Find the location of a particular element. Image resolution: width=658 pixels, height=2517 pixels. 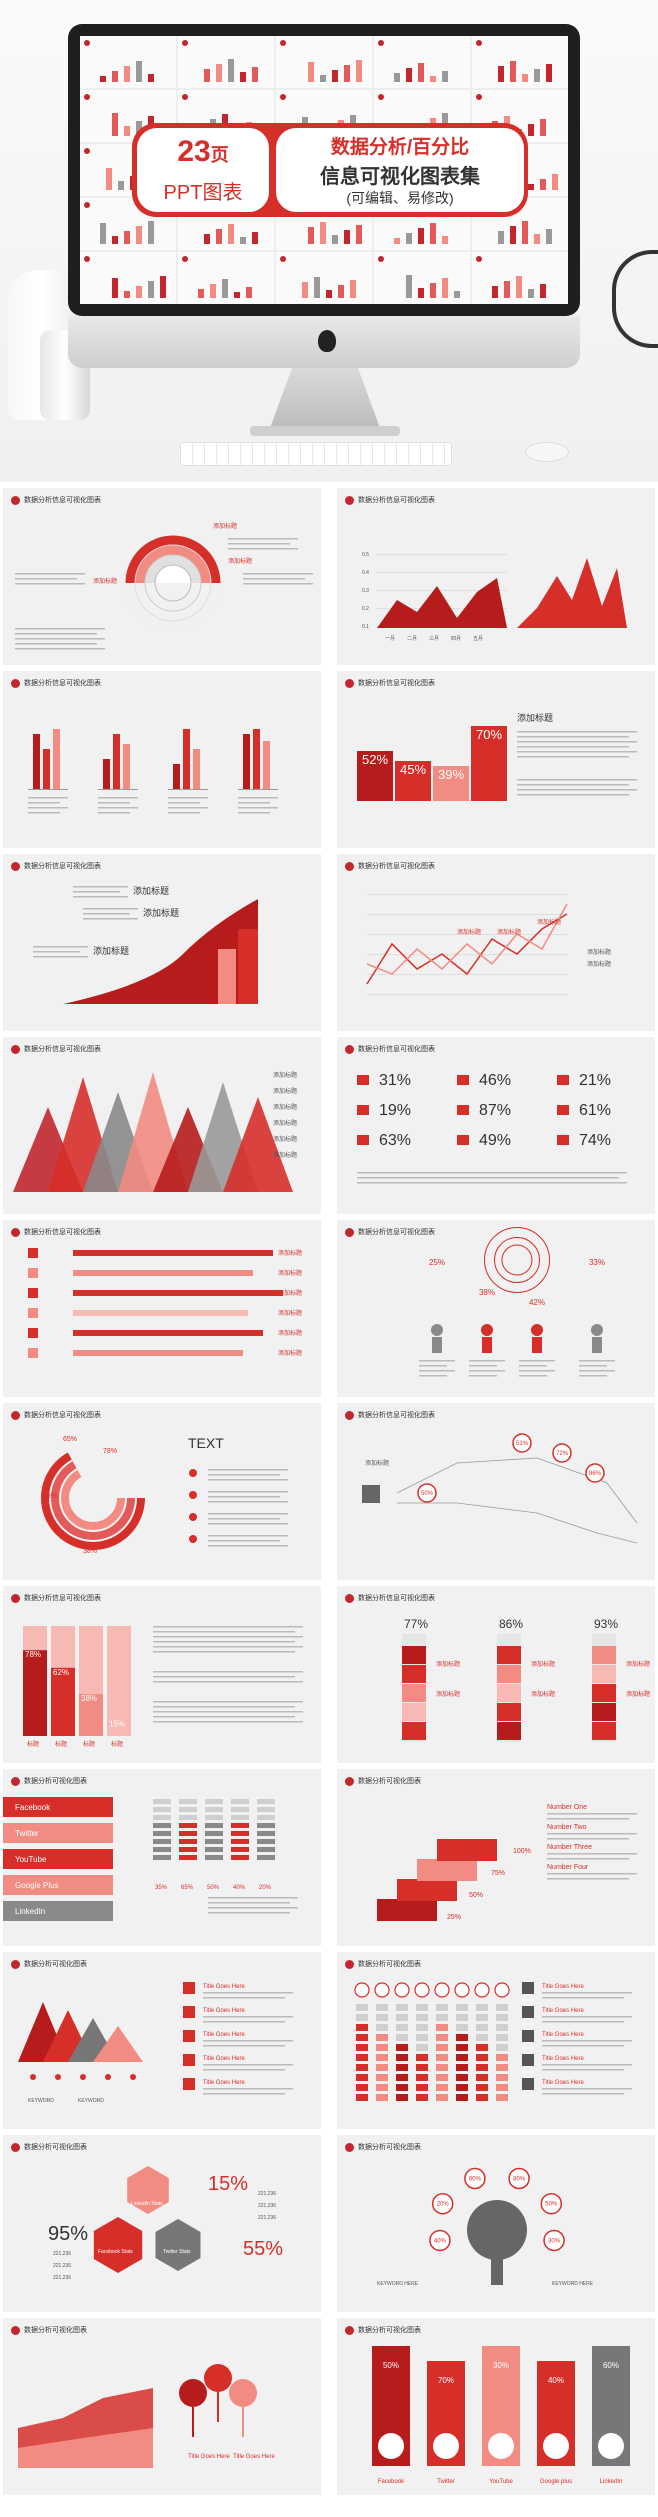

social-ribbon is located at coordinates (58, 1911).